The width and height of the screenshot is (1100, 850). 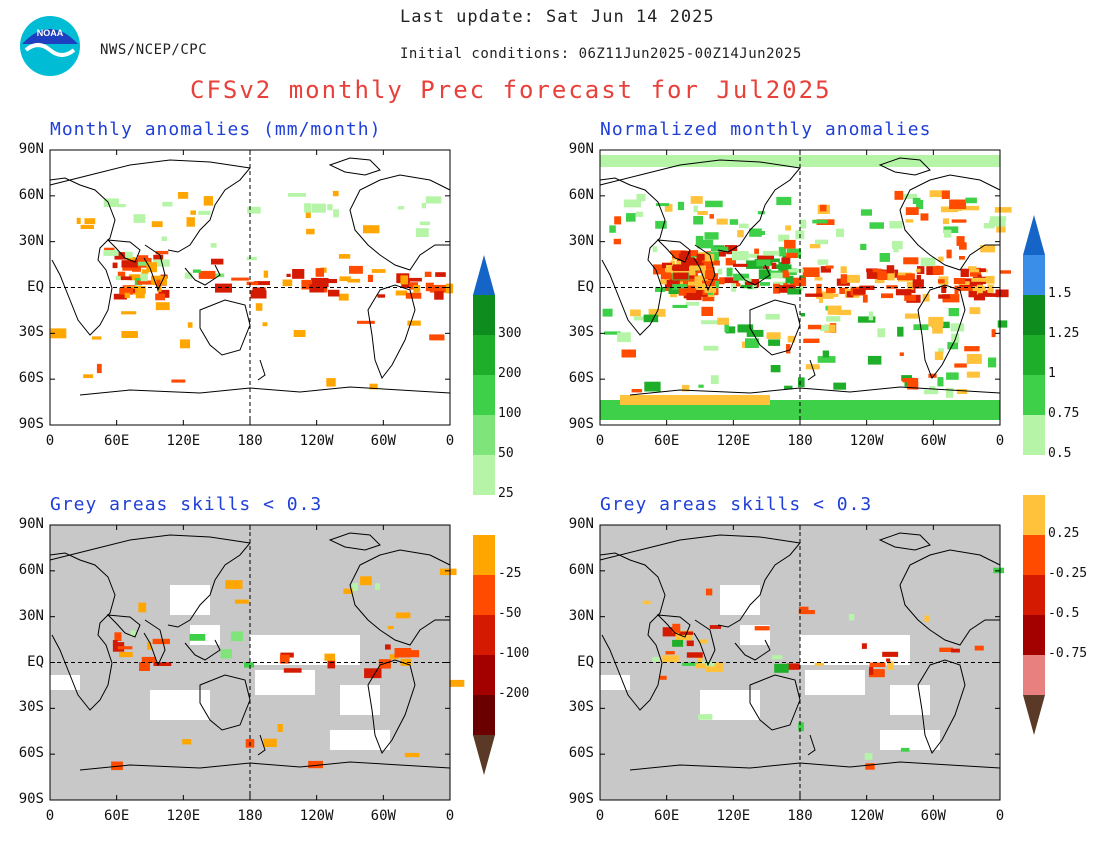 I want to click on logo-text: NOAA, so click(x=50, y=33).